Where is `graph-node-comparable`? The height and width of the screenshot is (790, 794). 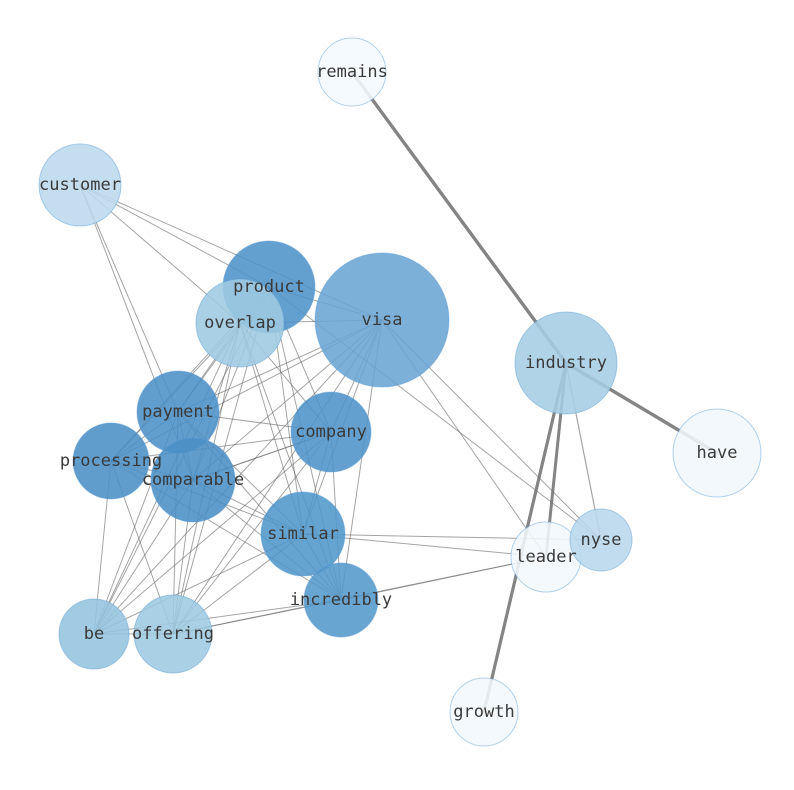
graph-node-comparable is located at coordinates (193, 480).